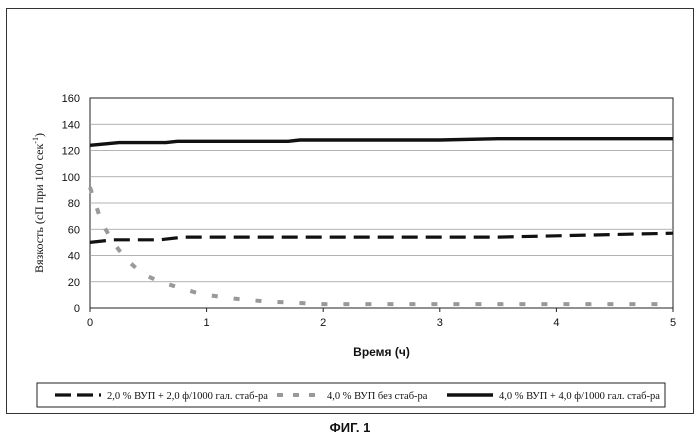 Image resolution: width=700 pixels, height=441 pixels. What do you see at coordinates (71, 99) in the screenshot?
I see `y-tick-label: 160` at bounding box center [71, 99].